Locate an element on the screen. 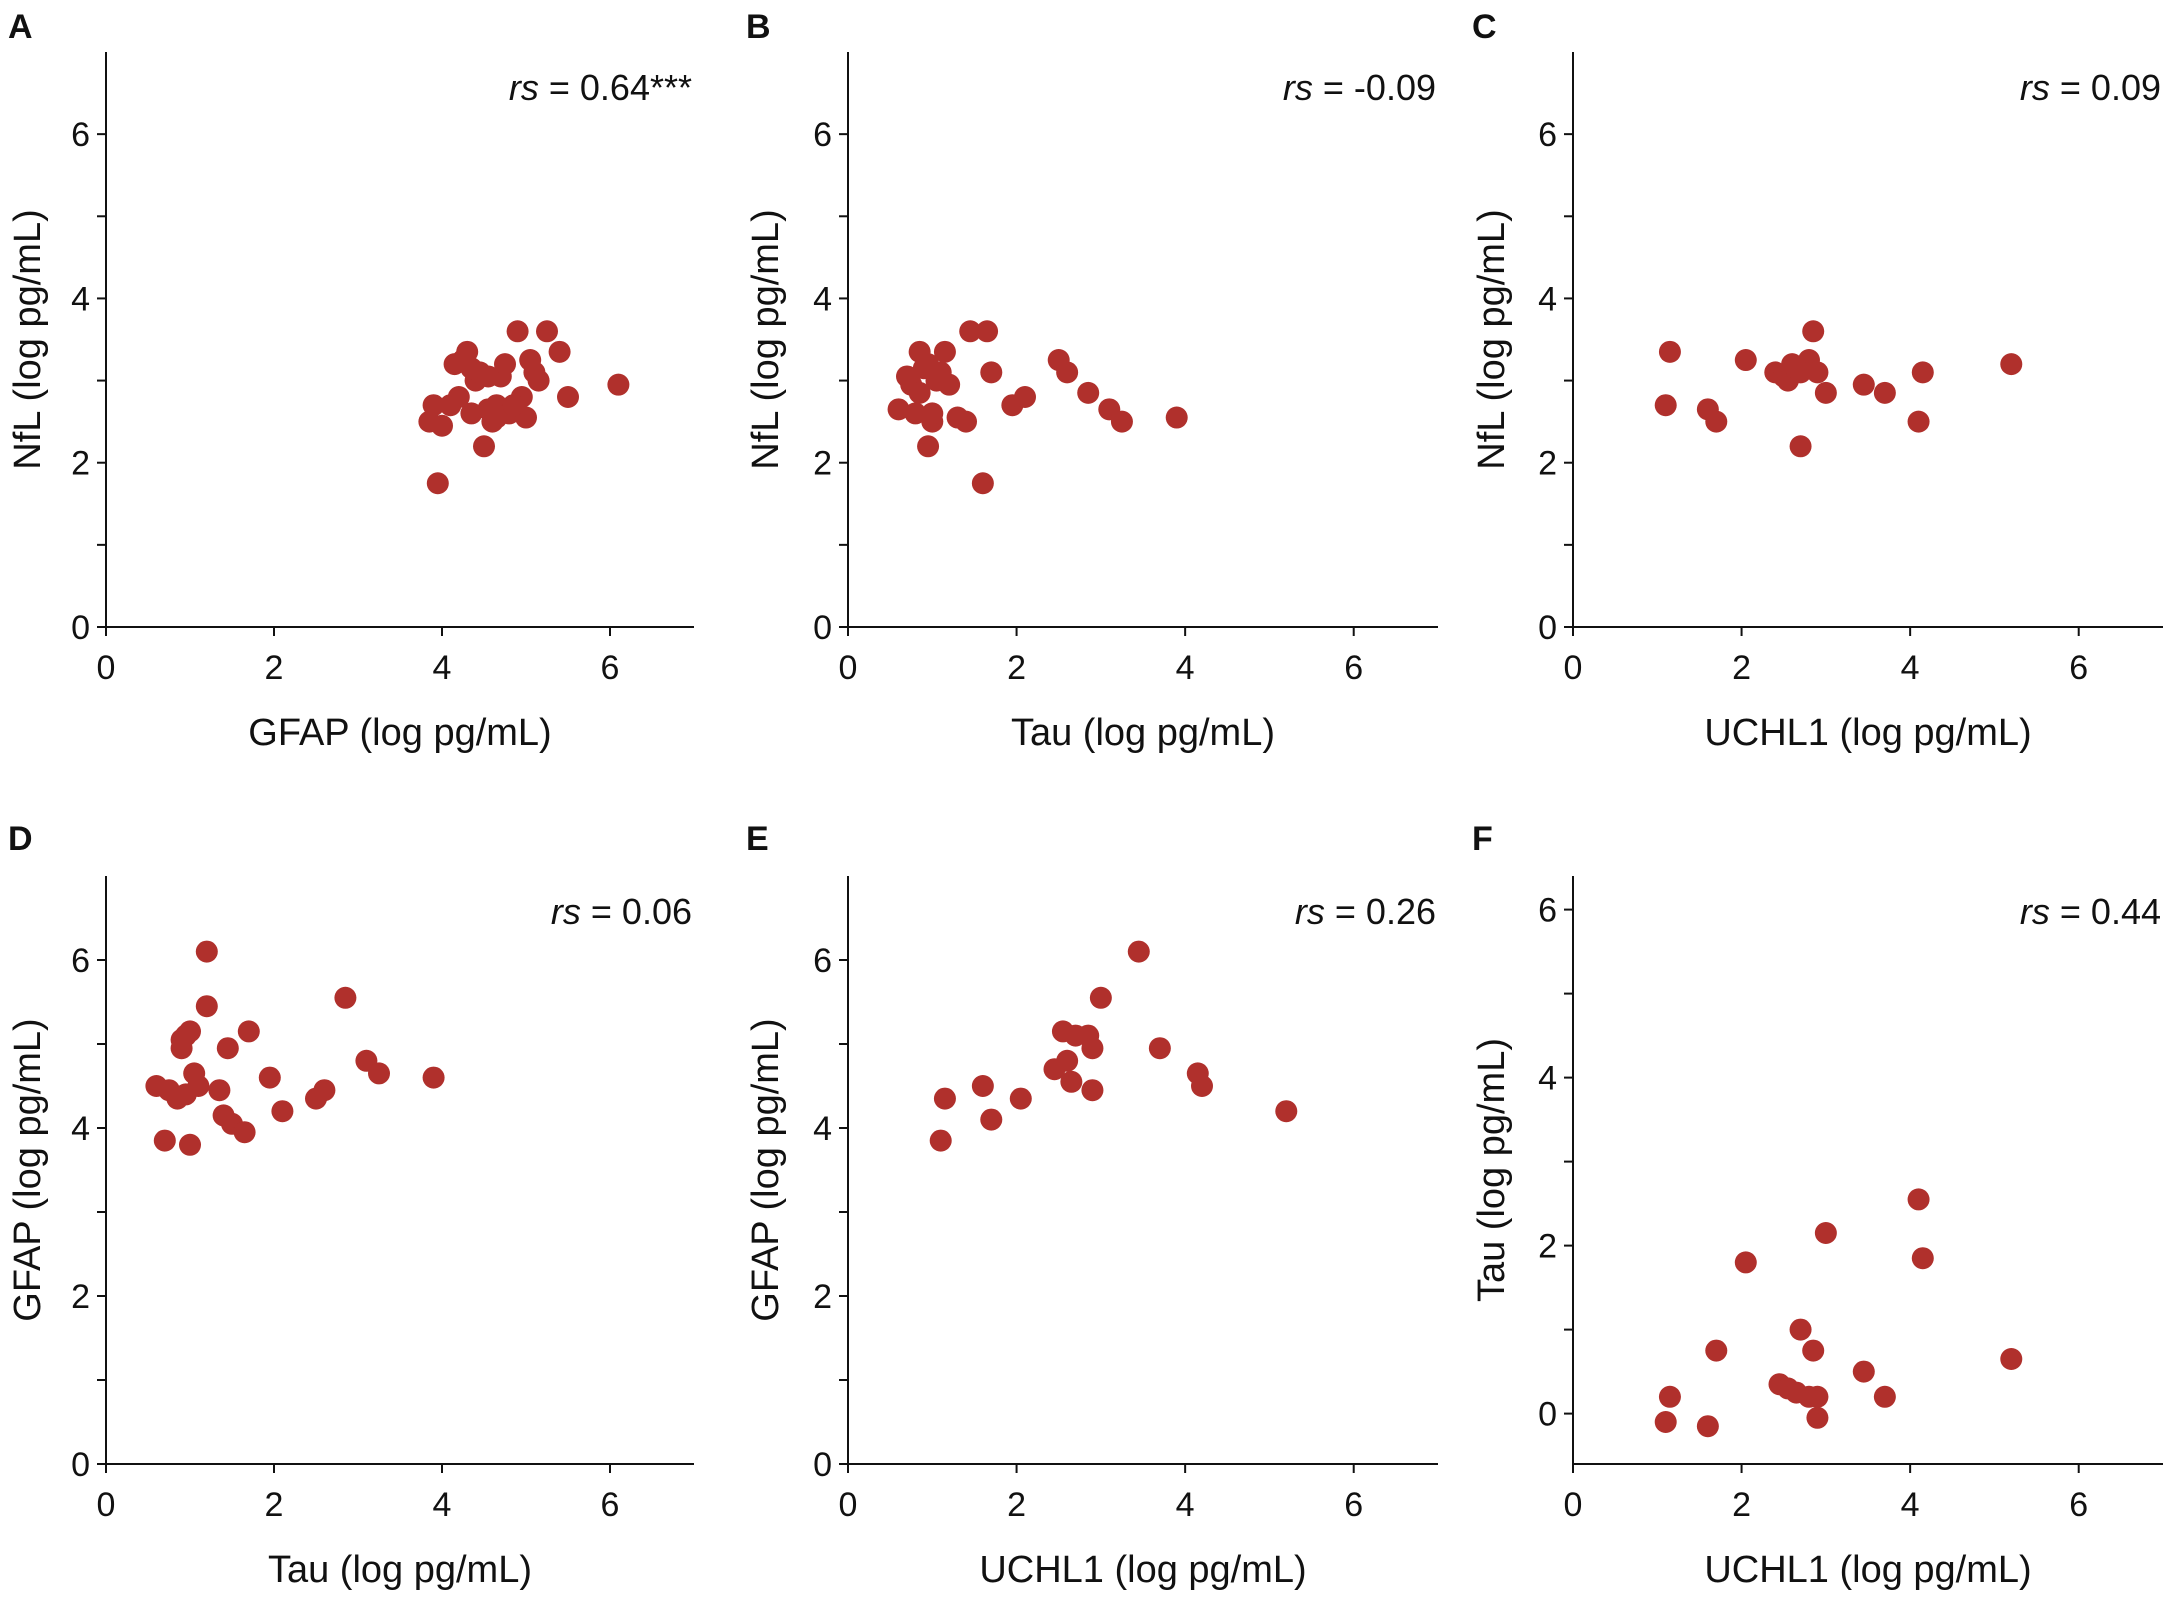 Image resolution: width=2166 pixels, height=1605 pixels. correlation-value: = 0.09 is located at coordinates (2105, 87).